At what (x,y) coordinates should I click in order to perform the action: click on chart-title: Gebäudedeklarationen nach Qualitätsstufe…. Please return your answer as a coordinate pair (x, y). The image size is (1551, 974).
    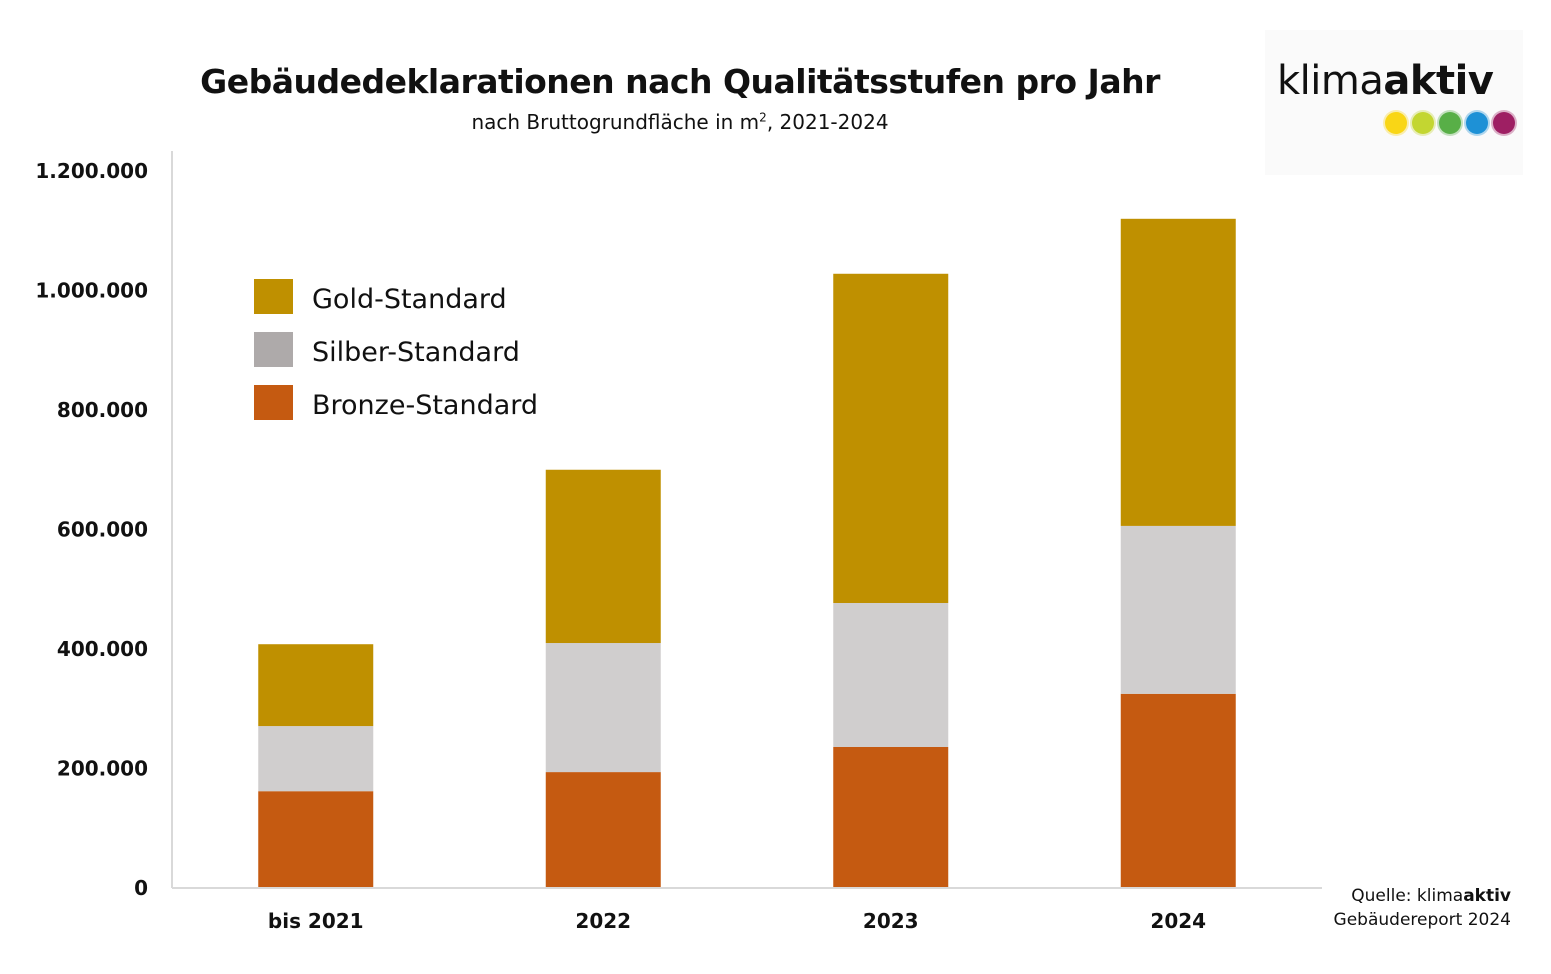
    Looking at the image, I should click on (680, 81).